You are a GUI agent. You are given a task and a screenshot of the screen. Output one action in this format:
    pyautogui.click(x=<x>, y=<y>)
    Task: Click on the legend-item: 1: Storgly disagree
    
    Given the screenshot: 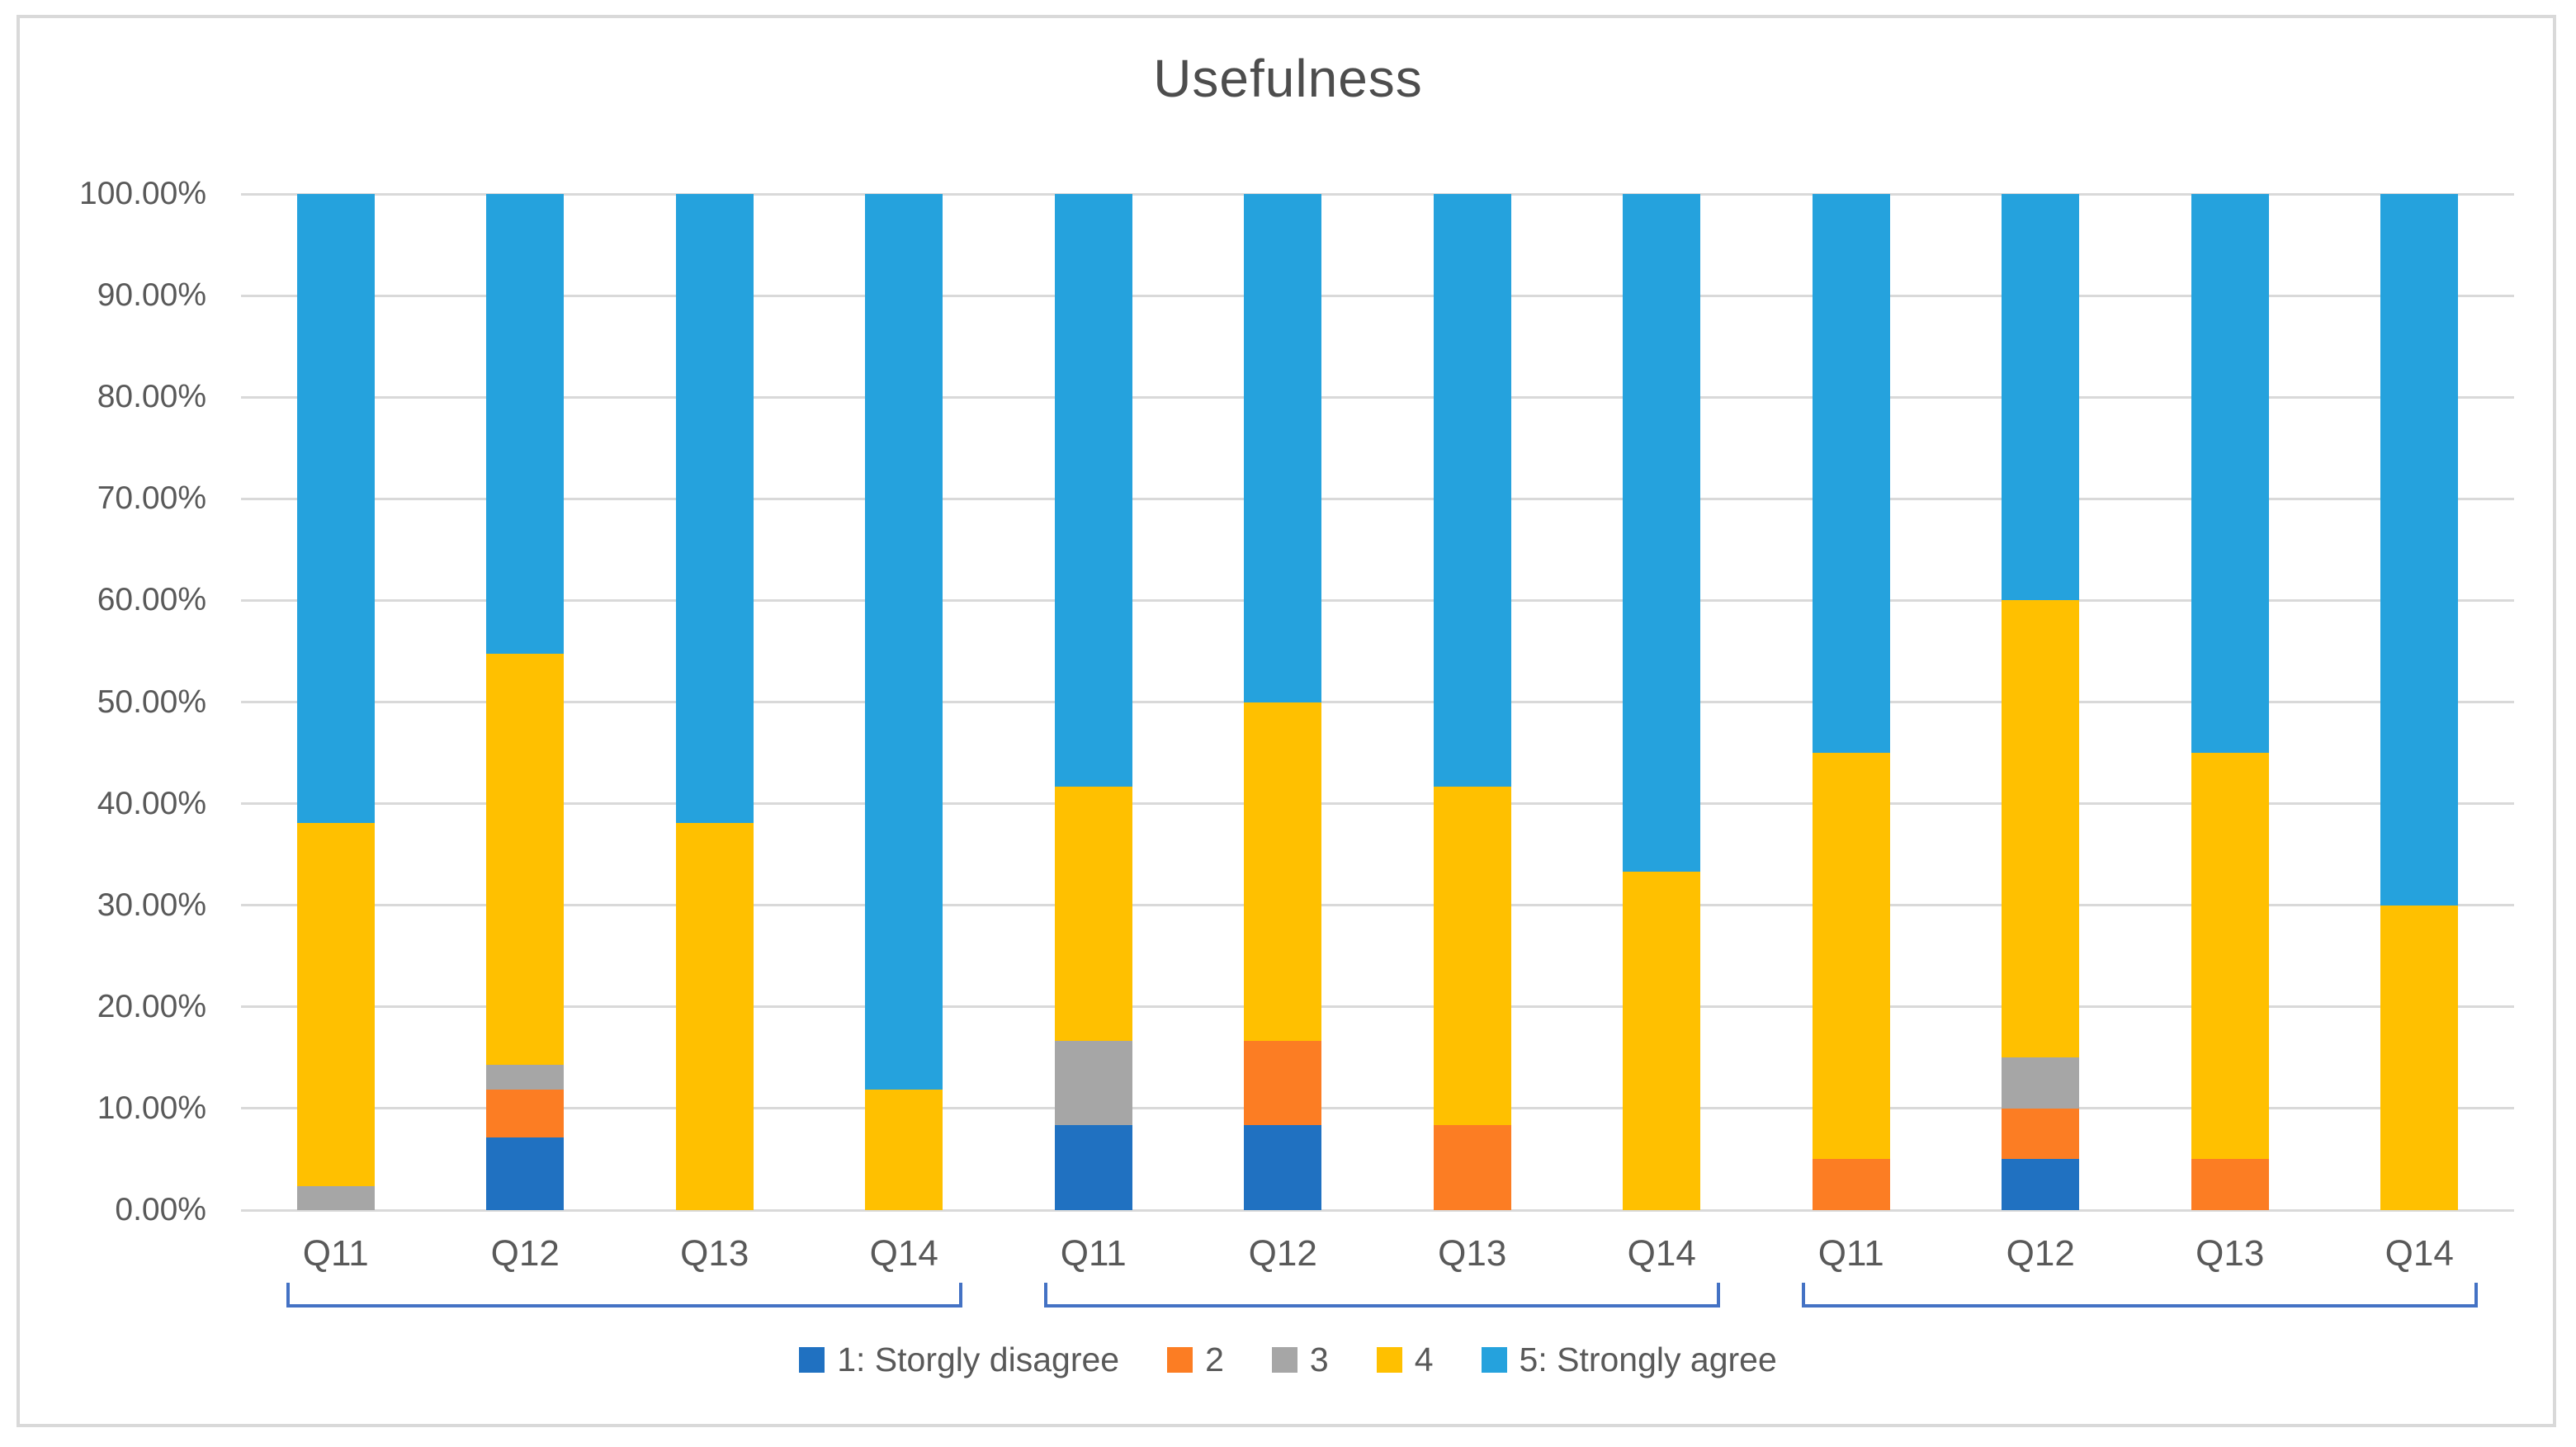 What is the action you would take?
    pyautogui.click(x=959, y=1360)
    